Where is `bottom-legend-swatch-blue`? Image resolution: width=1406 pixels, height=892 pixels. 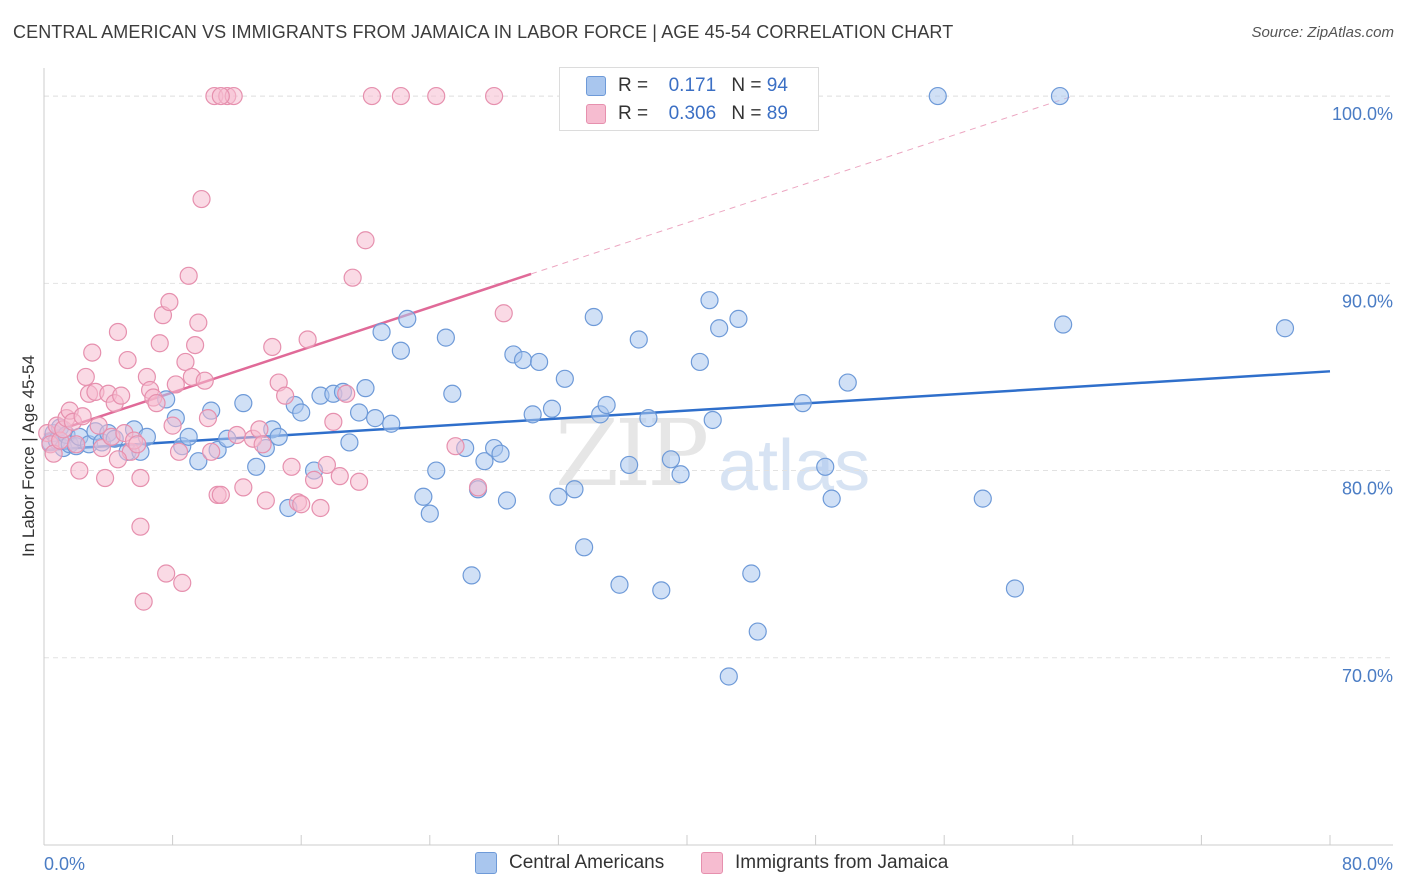 bottom-legend-swatch-blue is located at coordinates (486, 863).